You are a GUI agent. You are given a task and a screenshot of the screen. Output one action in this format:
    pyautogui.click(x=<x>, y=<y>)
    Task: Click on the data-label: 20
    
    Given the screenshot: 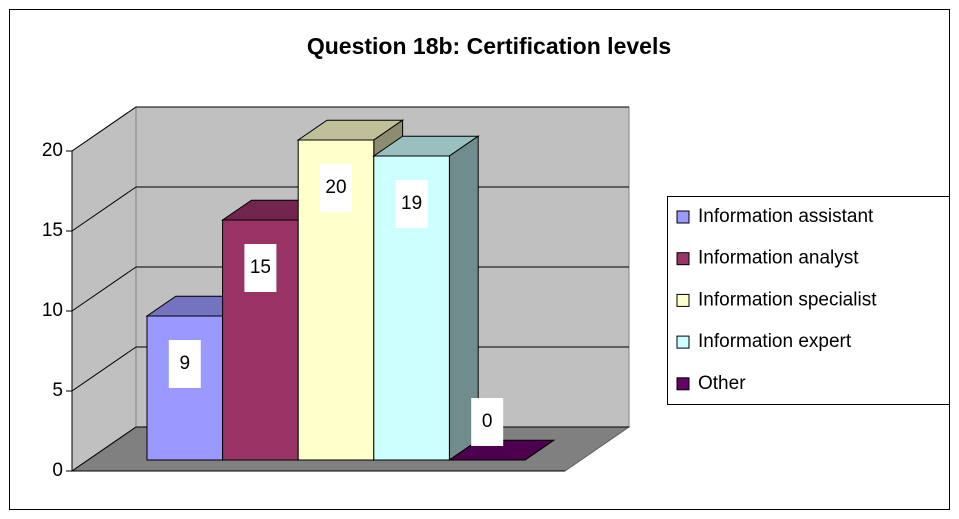 What is the action you would take?
    pyautogui.click(x=335, y=187)
    